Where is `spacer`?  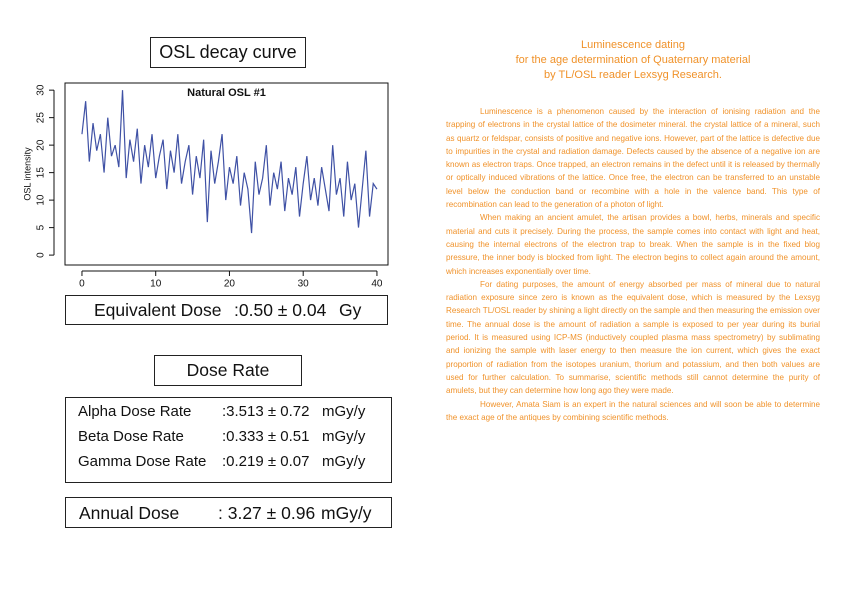 spacer is located at coordinates (633, 94).